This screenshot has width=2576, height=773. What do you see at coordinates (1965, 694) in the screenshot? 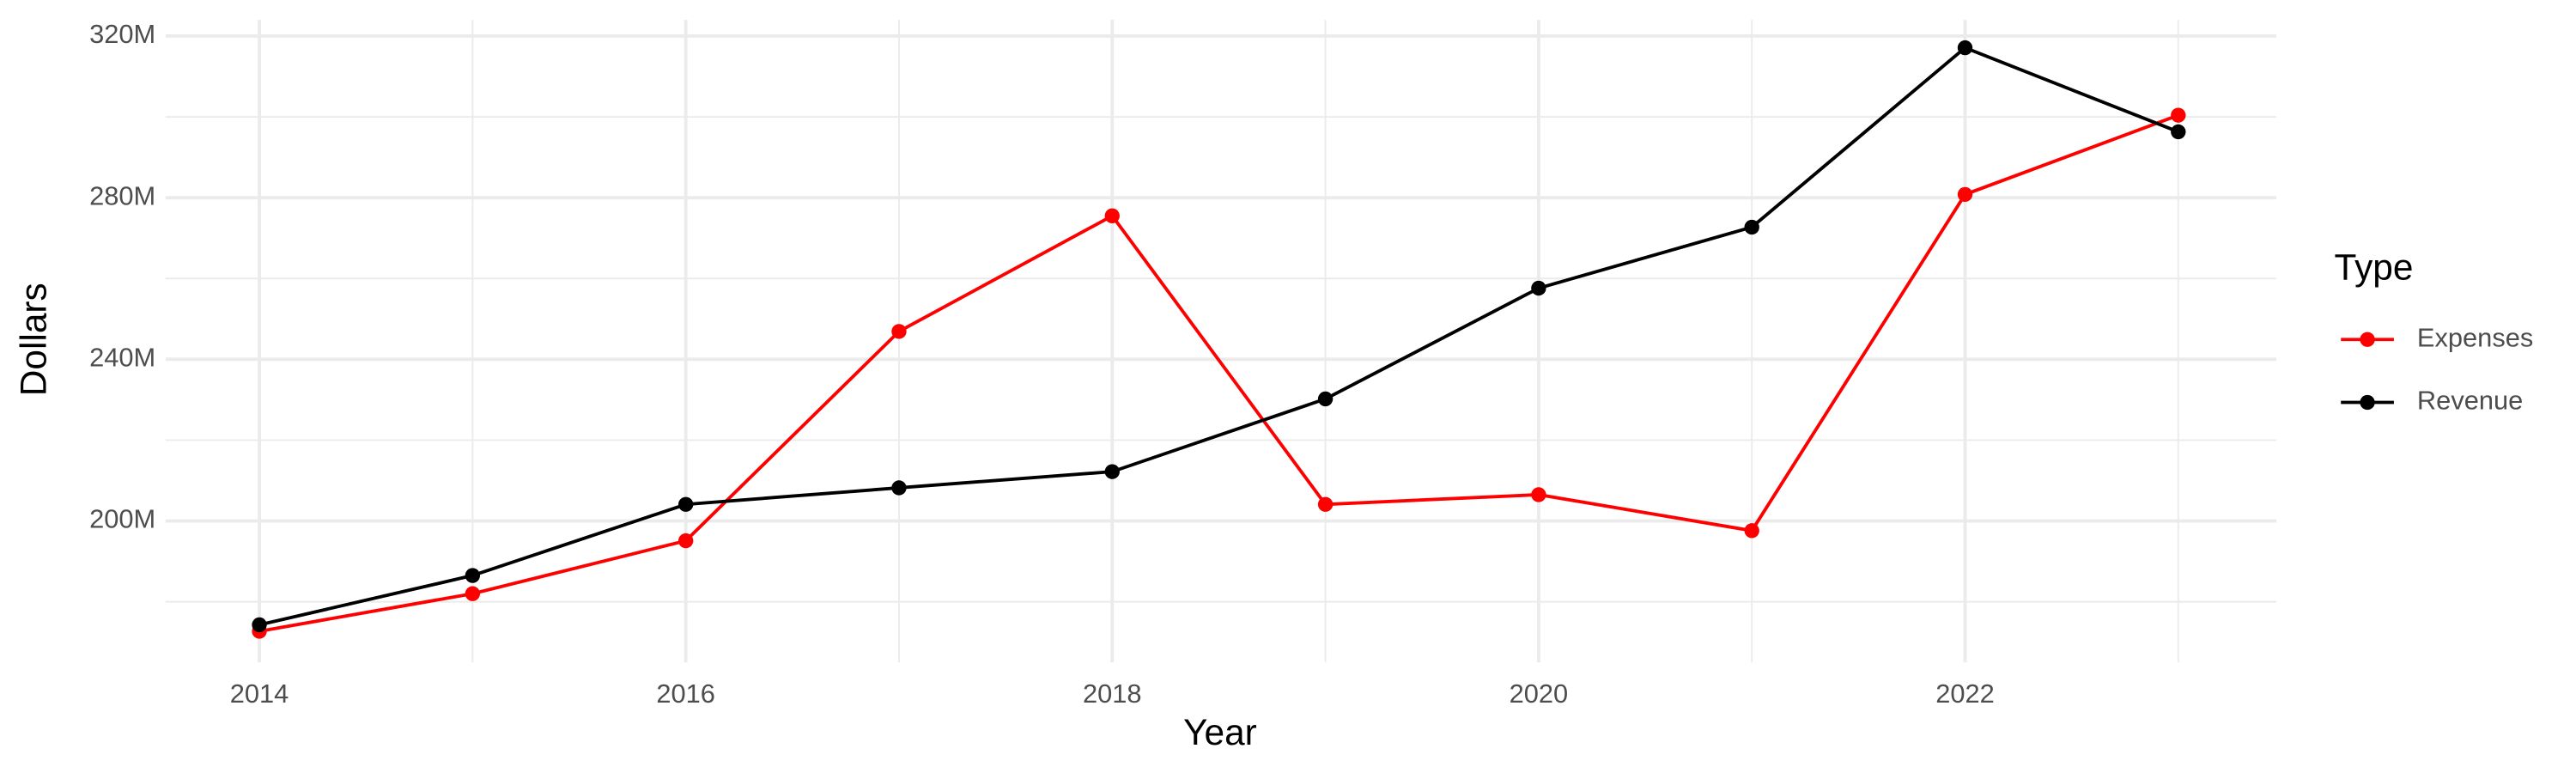
I see `x-tick-label: 2022` at bounding box center [1965, 694].